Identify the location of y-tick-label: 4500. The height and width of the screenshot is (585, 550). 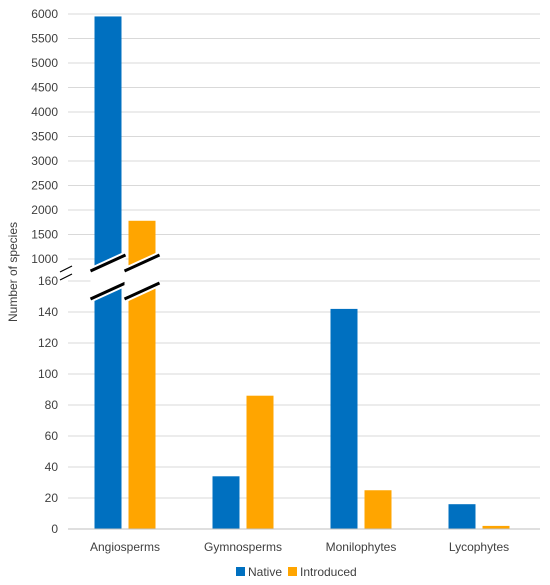
(44, 88).